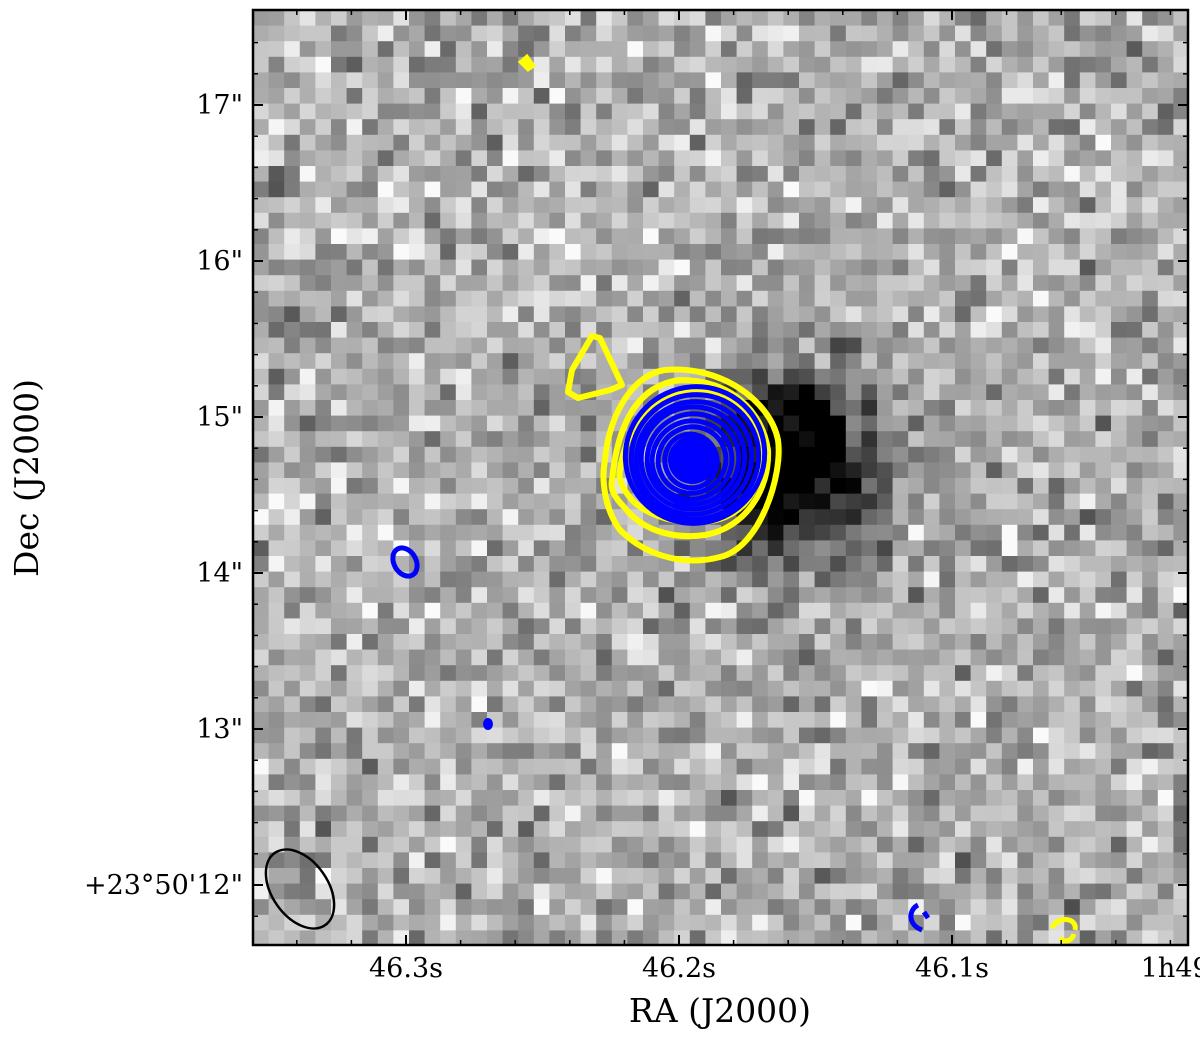  I want to click on y-tick-label: +23°50'12", so click(163, 885).